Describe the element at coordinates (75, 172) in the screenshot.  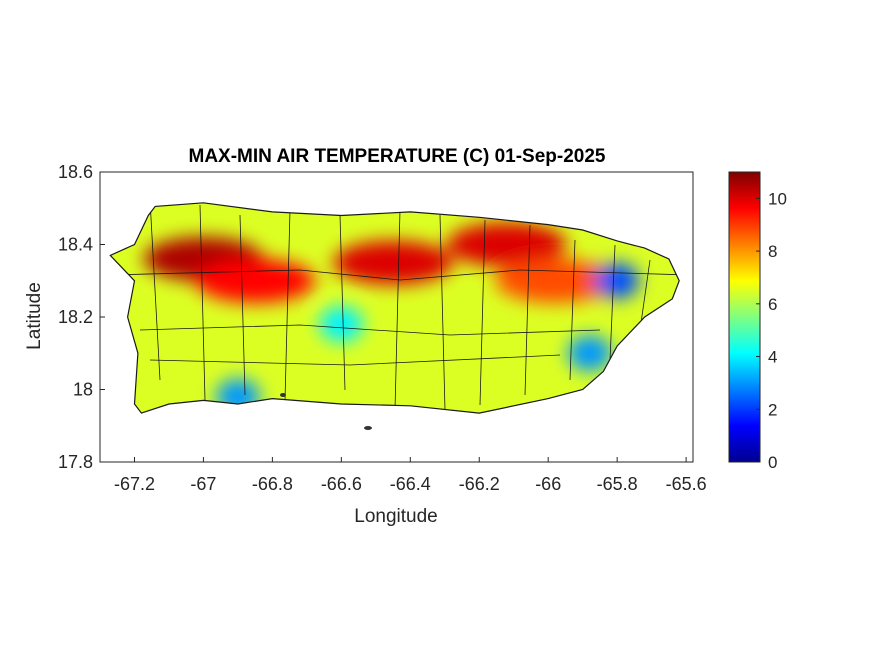
I see `y-tick-label: 18.6` at that location.